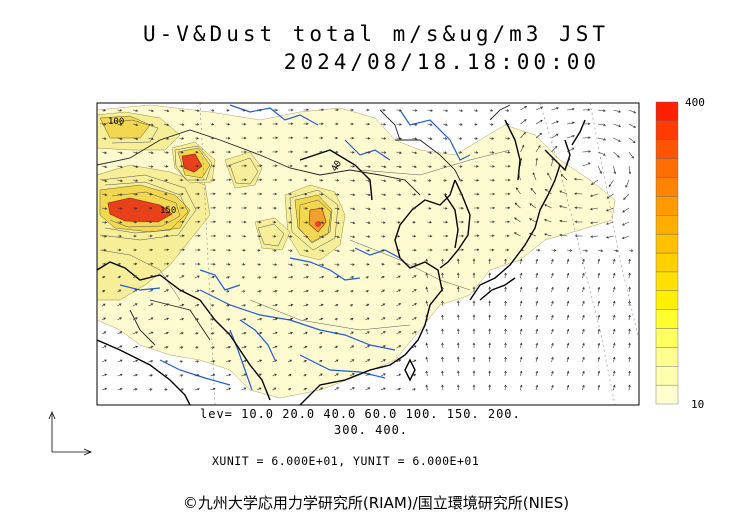 This screenshot has width=752, height=532. I want to click on contour-label-150: 150, so click(168, 211).